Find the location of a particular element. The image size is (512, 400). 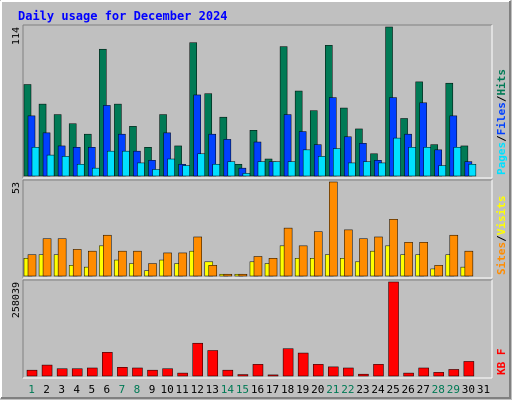

day-label: 29 is located at coordinates (453, 389).